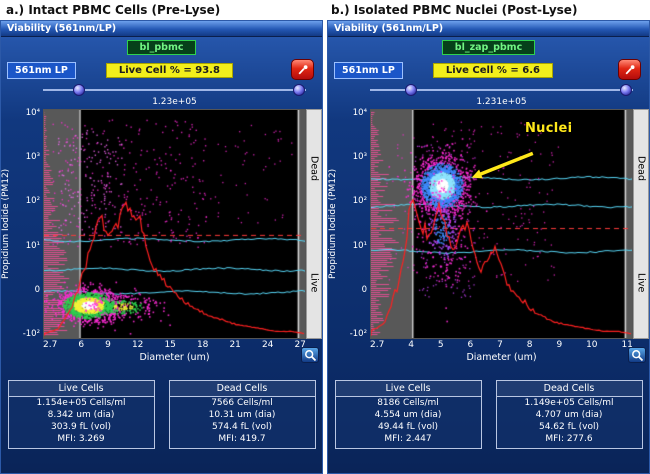  What do you see at coordinates (170, 345) in the screenshot?
I see `x-tick-label: 15` at bounding box center [170, 345].